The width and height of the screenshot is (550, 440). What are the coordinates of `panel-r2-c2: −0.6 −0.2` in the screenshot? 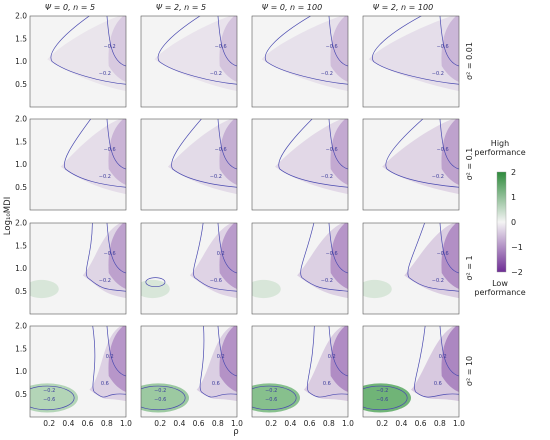 It's located at (189, 164).